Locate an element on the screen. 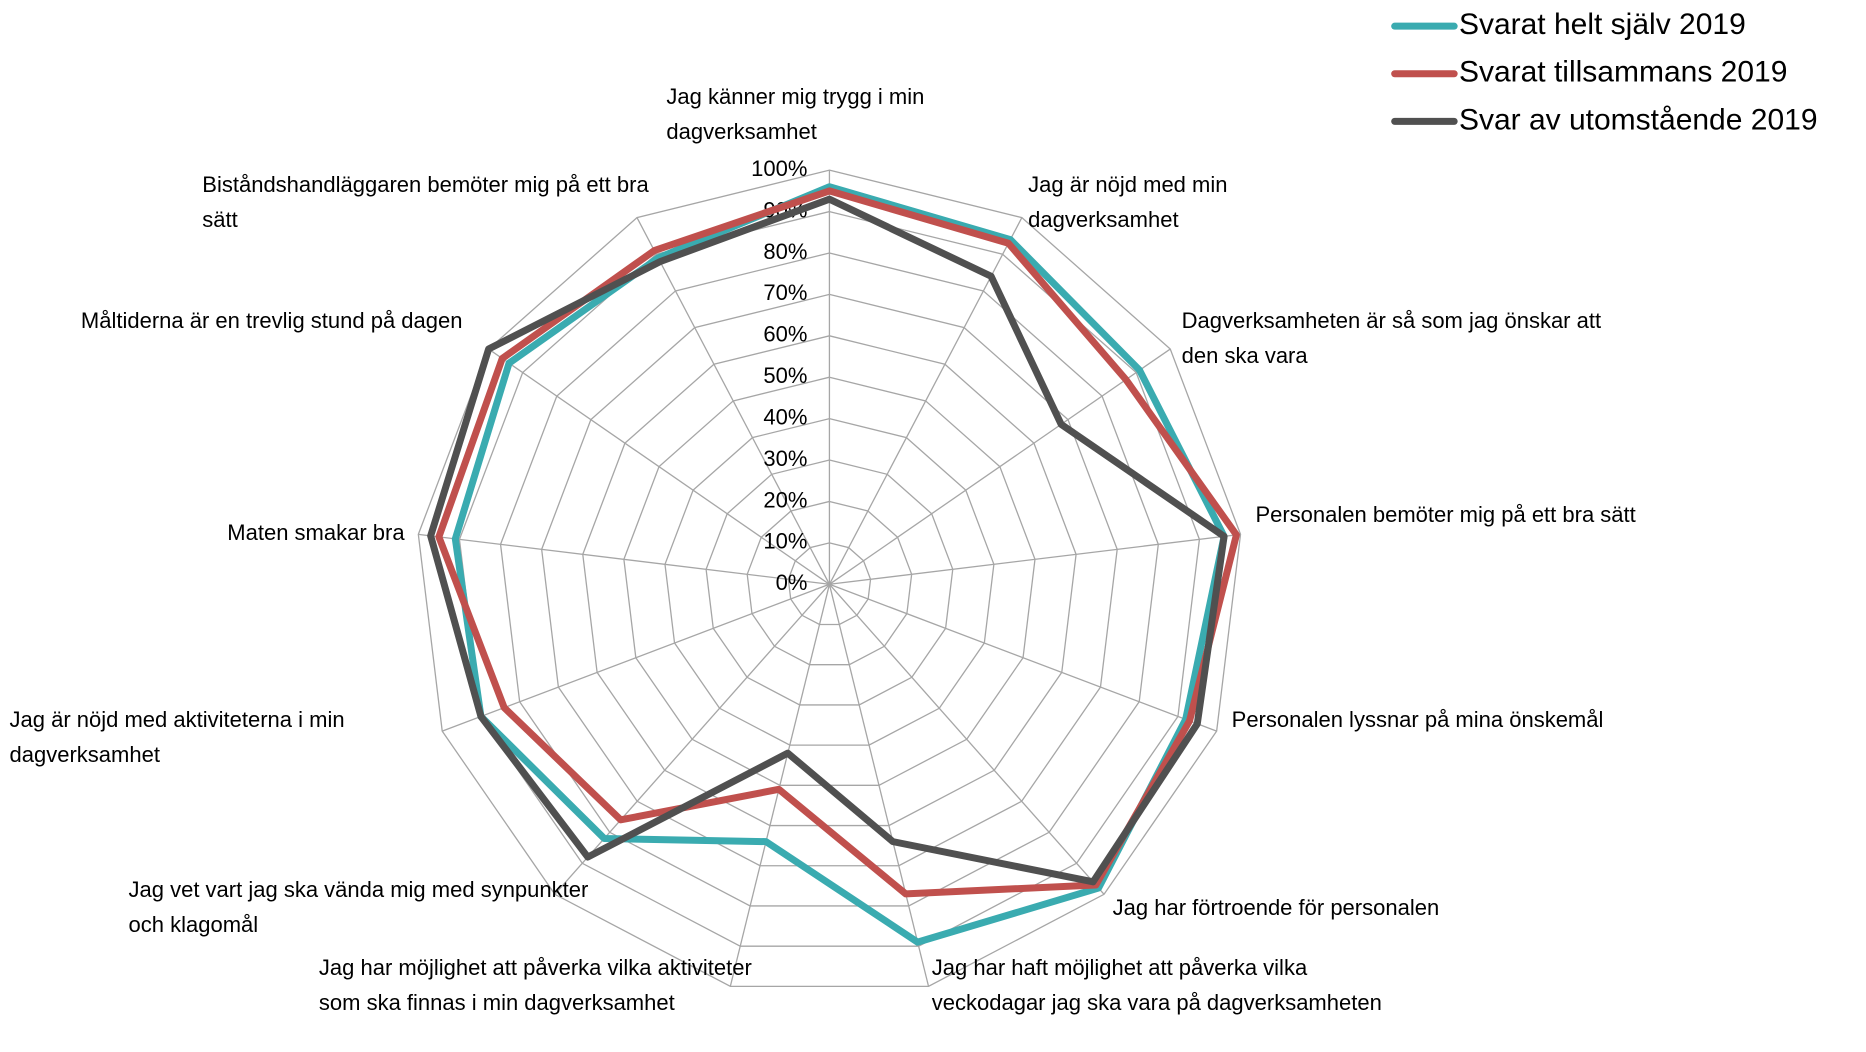 Image resolution: width=1866 pixels, height=1052 pixels. category-label: Jag är nöjd med min dagverksamhet is located at coordinates (1128, 201).